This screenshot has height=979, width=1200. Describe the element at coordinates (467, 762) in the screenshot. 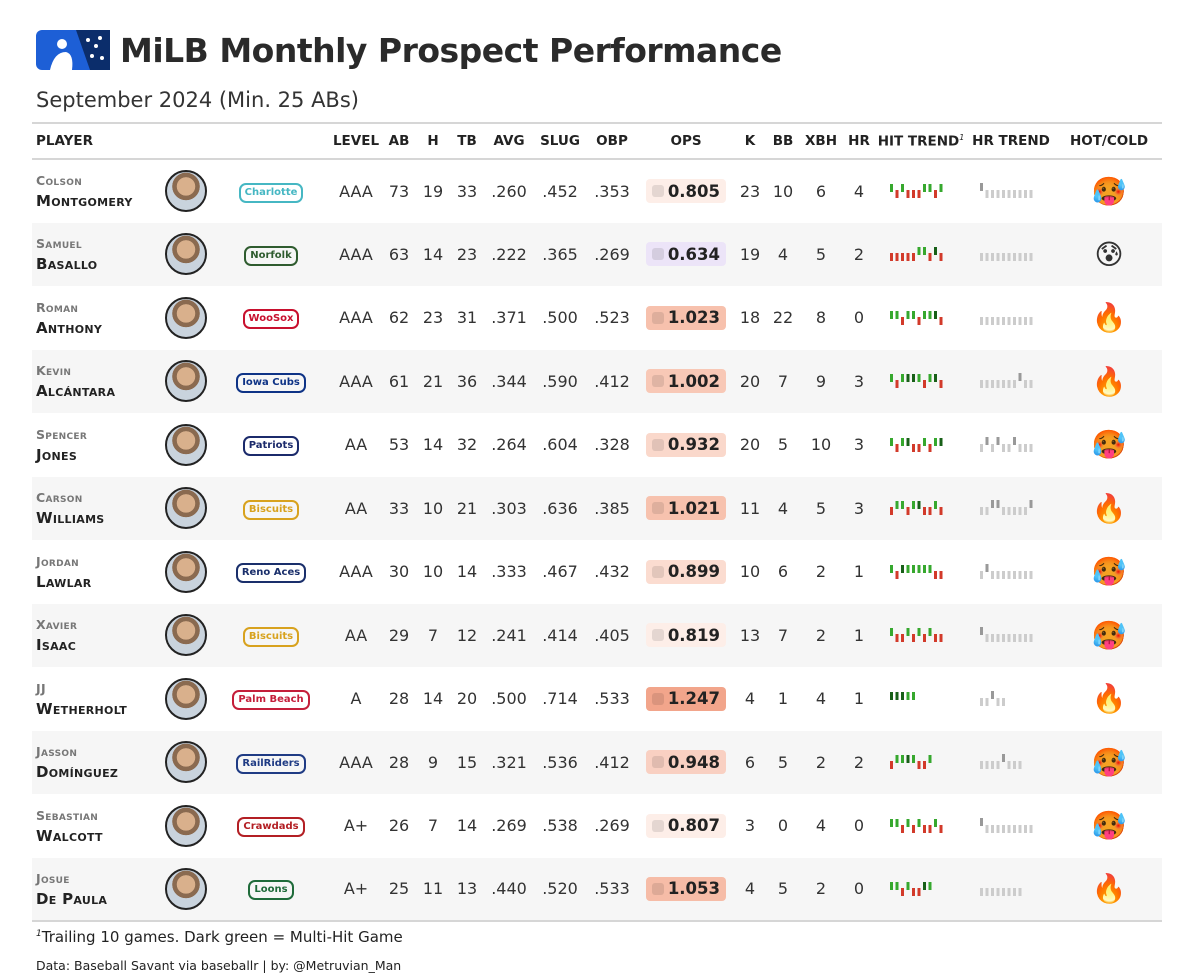

I see `stat-tb: 15` at that location.